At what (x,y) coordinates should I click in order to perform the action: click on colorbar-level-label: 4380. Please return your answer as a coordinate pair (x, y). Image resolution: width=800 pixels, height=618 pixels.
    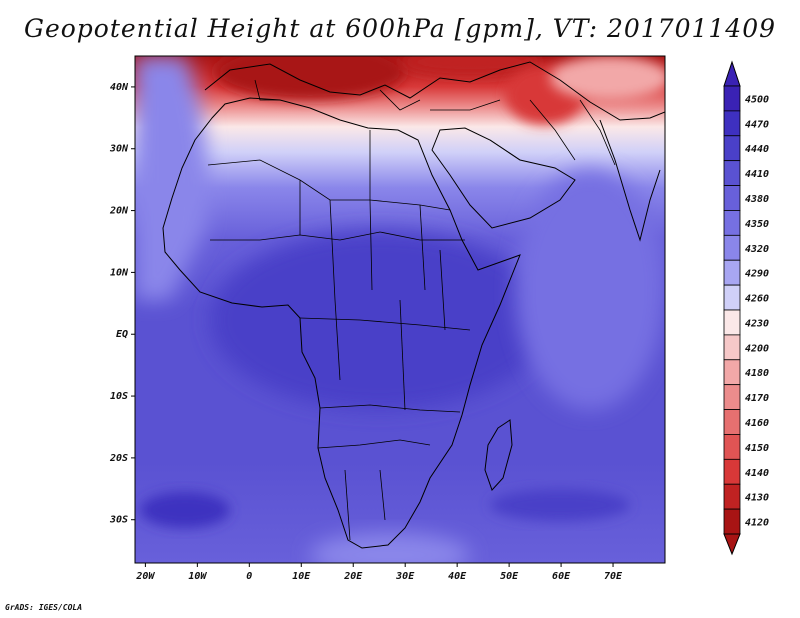
    Looking at the image, I should click on (757, 199).